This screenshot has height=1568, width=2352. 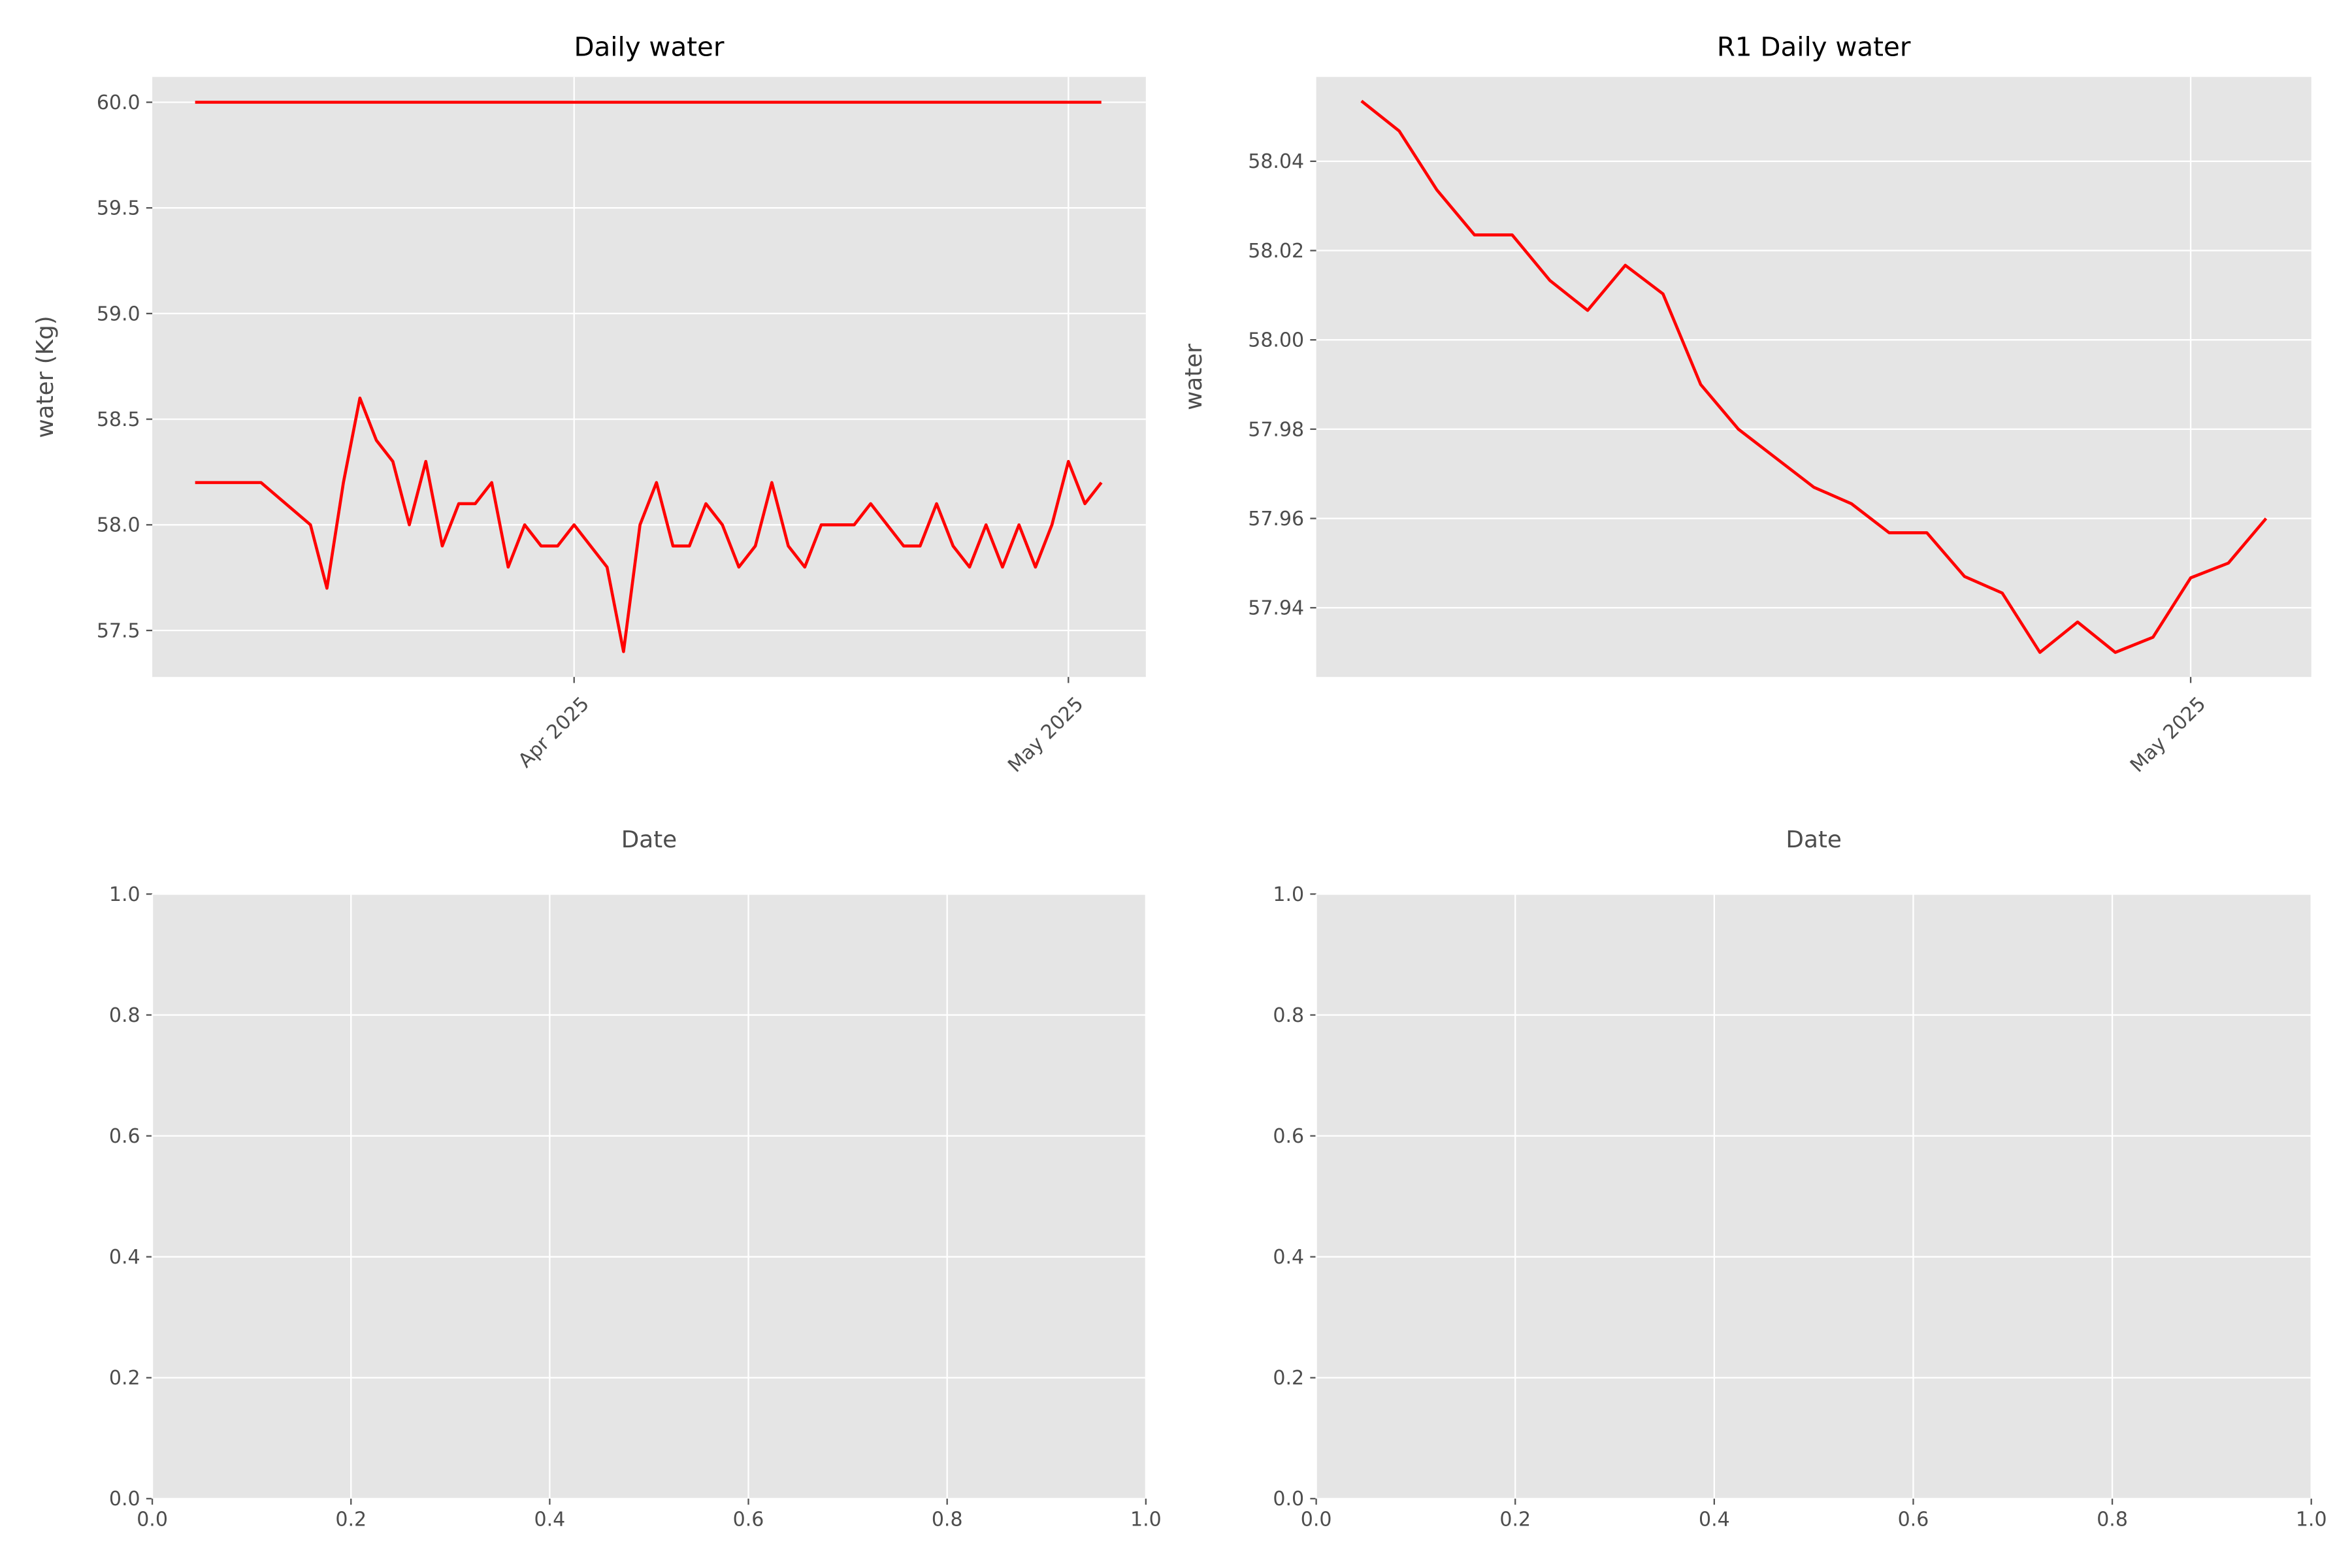 What do you see at coordinates (118, 313) in the screenshot?
I see `y-tick-label: 59.0` at bounding box center [118, 313].